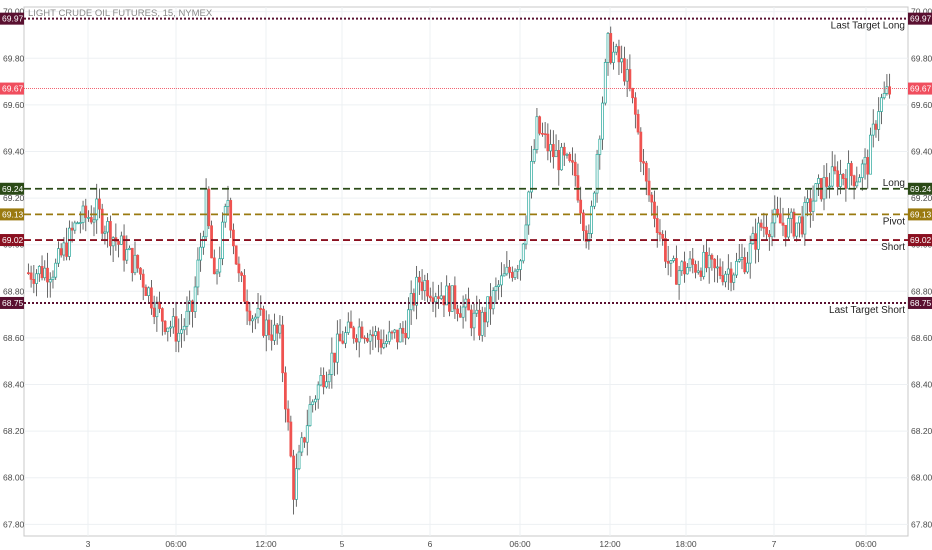 The height and width of the screenshot is (550, 932). Describe the element at coordinates (867, 310) in the screenshot. I see `level-label: Last Target Short` at that location.